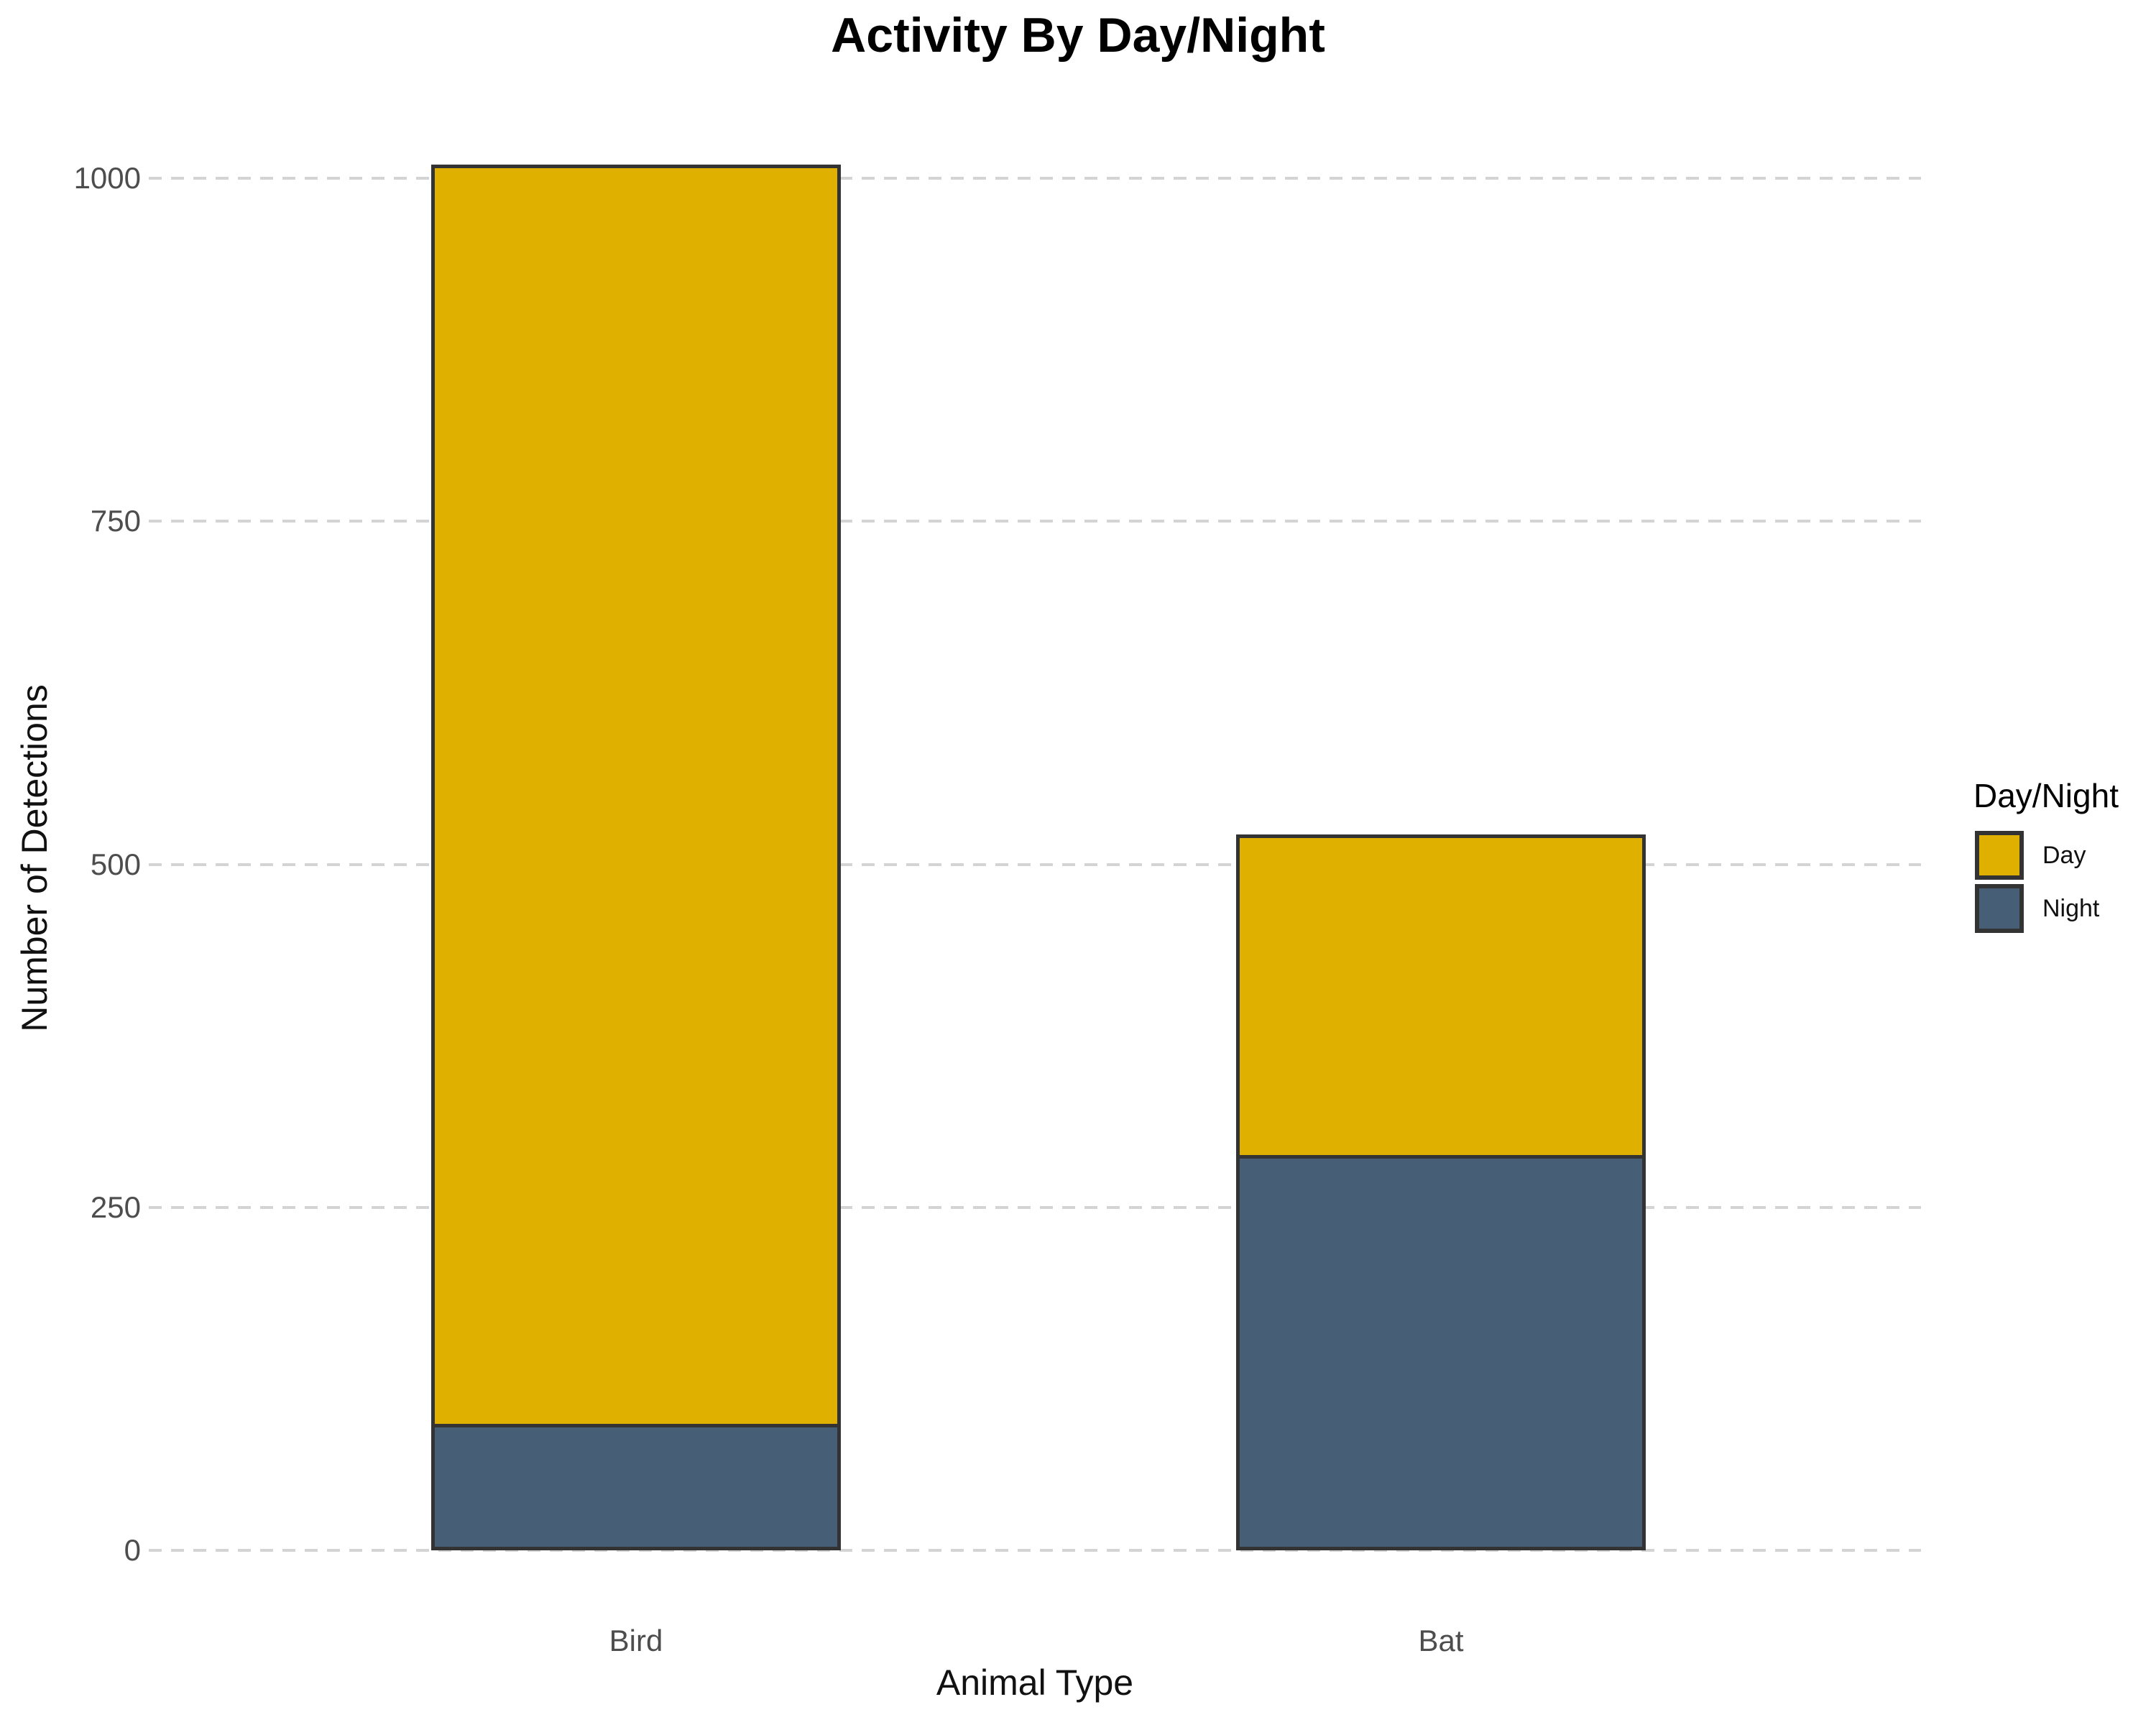  What do you see at coordinates (1441, 1352) in the screenshot?
I see `bar-segment-bat-night` at bounding box center [1441, 1352].